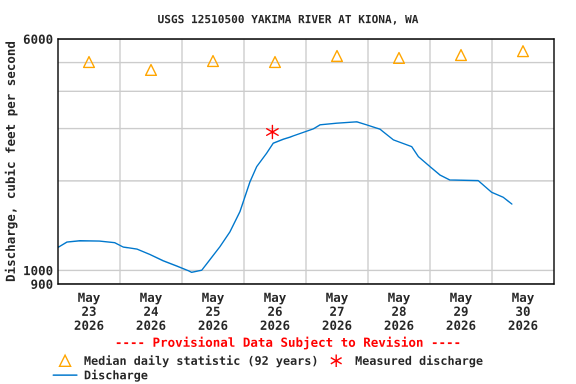 The height and width of the screenshot is (384, 576). I want to click on x-tick-label: May 29 2026, so click(461, 311).